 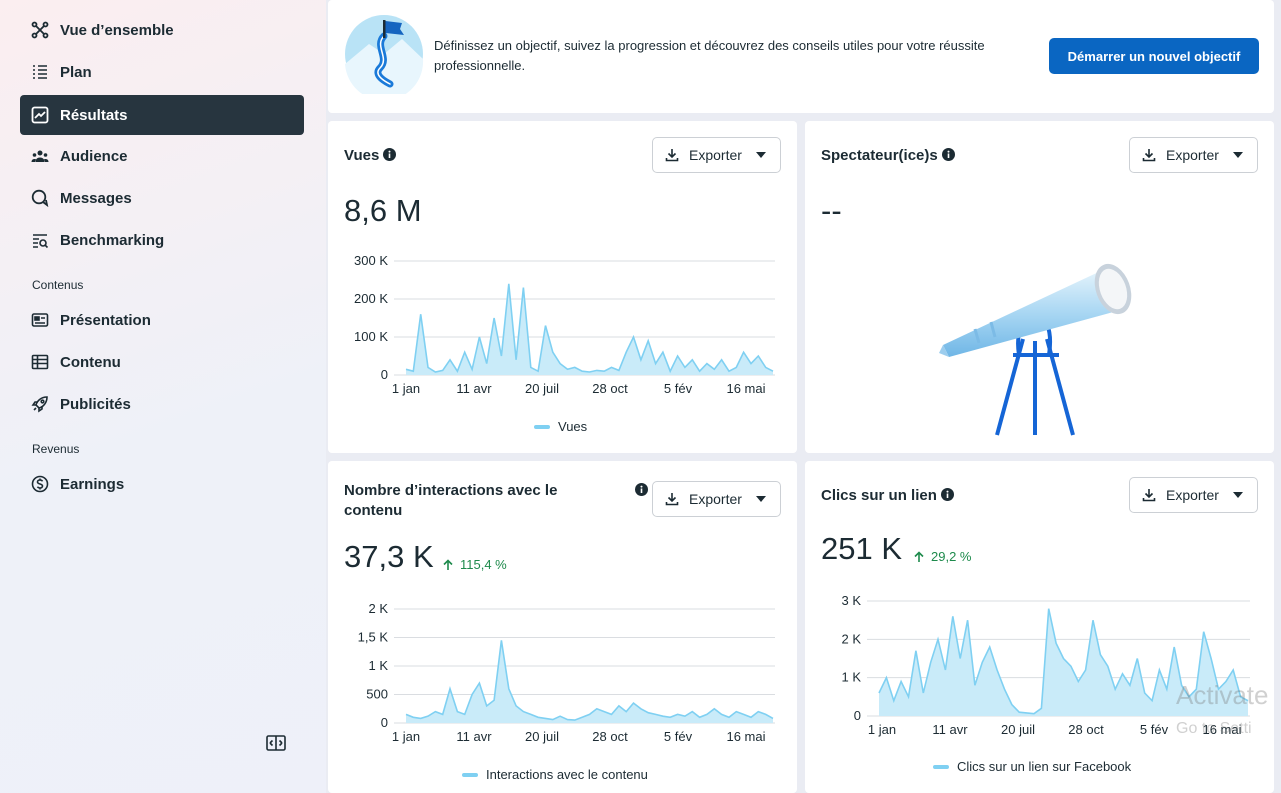 What do you see at coordinates (162, 198) in the screenshot?
I see `nav-item-messages: Messages` at bounding box center [162, 198].